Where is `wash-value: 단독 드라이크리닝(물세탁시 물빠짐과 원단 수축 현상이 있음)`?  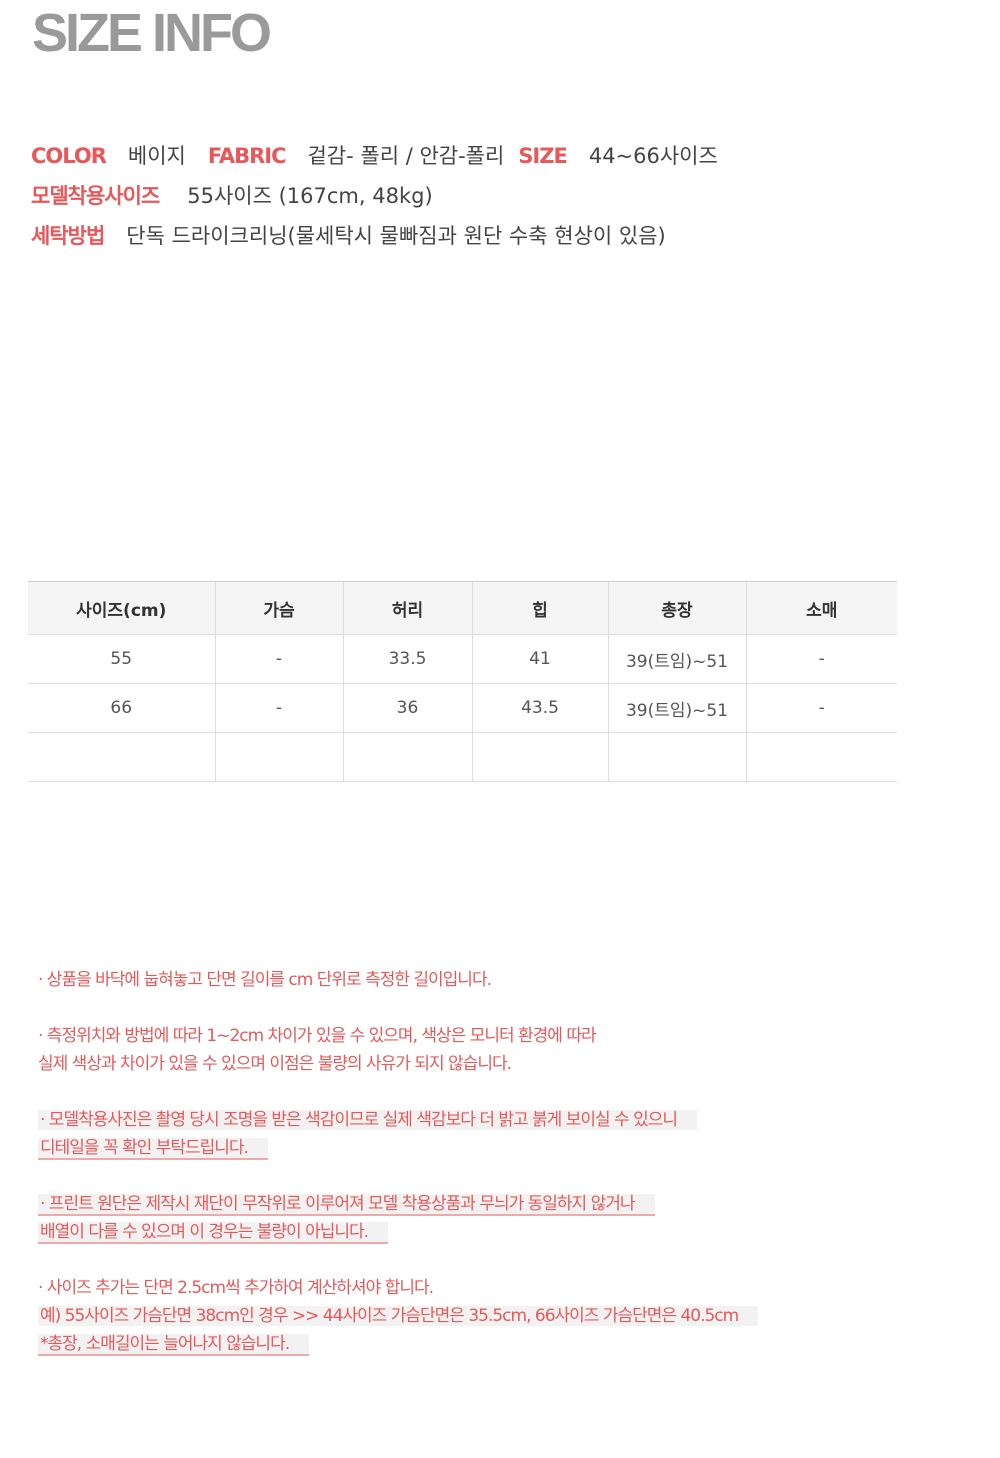 wash-value: 단독 드라이크리닝(물세탁시 물빠짐과 원단 수축 현상이 있음) is located at coordinates (396, 236).